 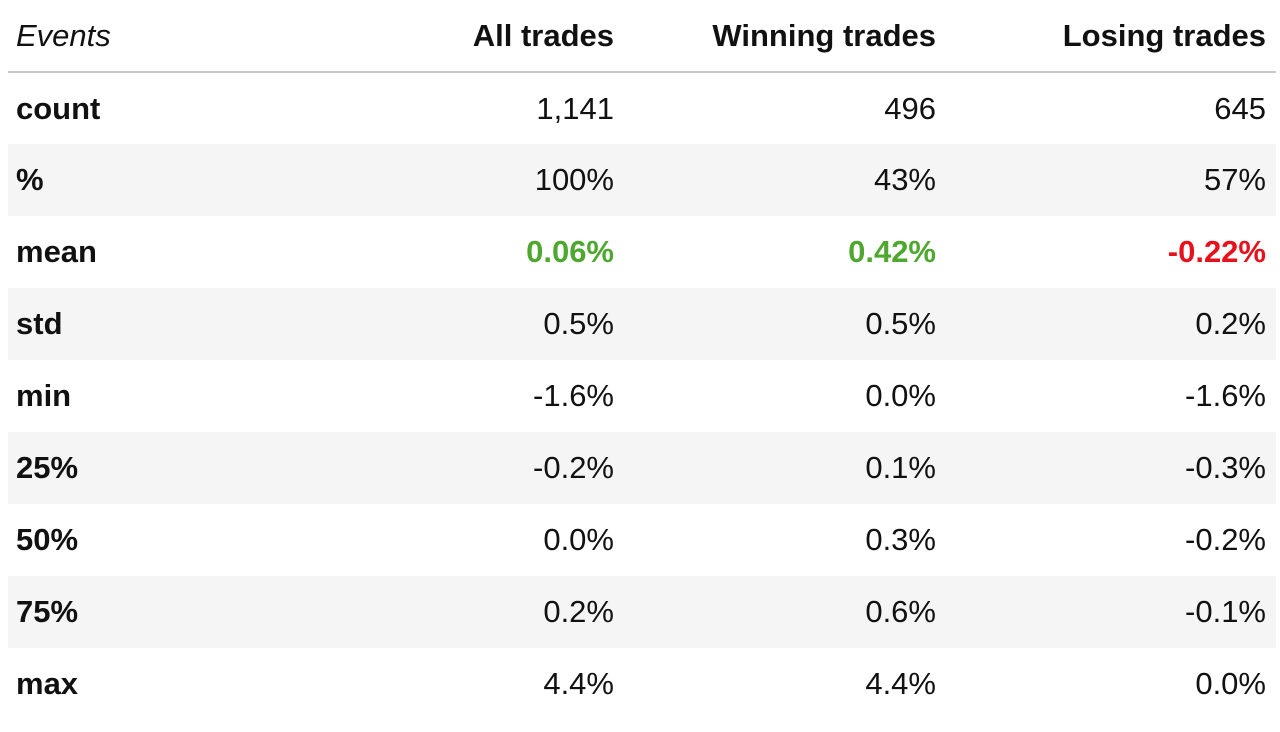 What do you see at coordinates (575, 108) in the screenshot?
I see `cell-all-trades: 1,141` at bounding box center [575, 108].